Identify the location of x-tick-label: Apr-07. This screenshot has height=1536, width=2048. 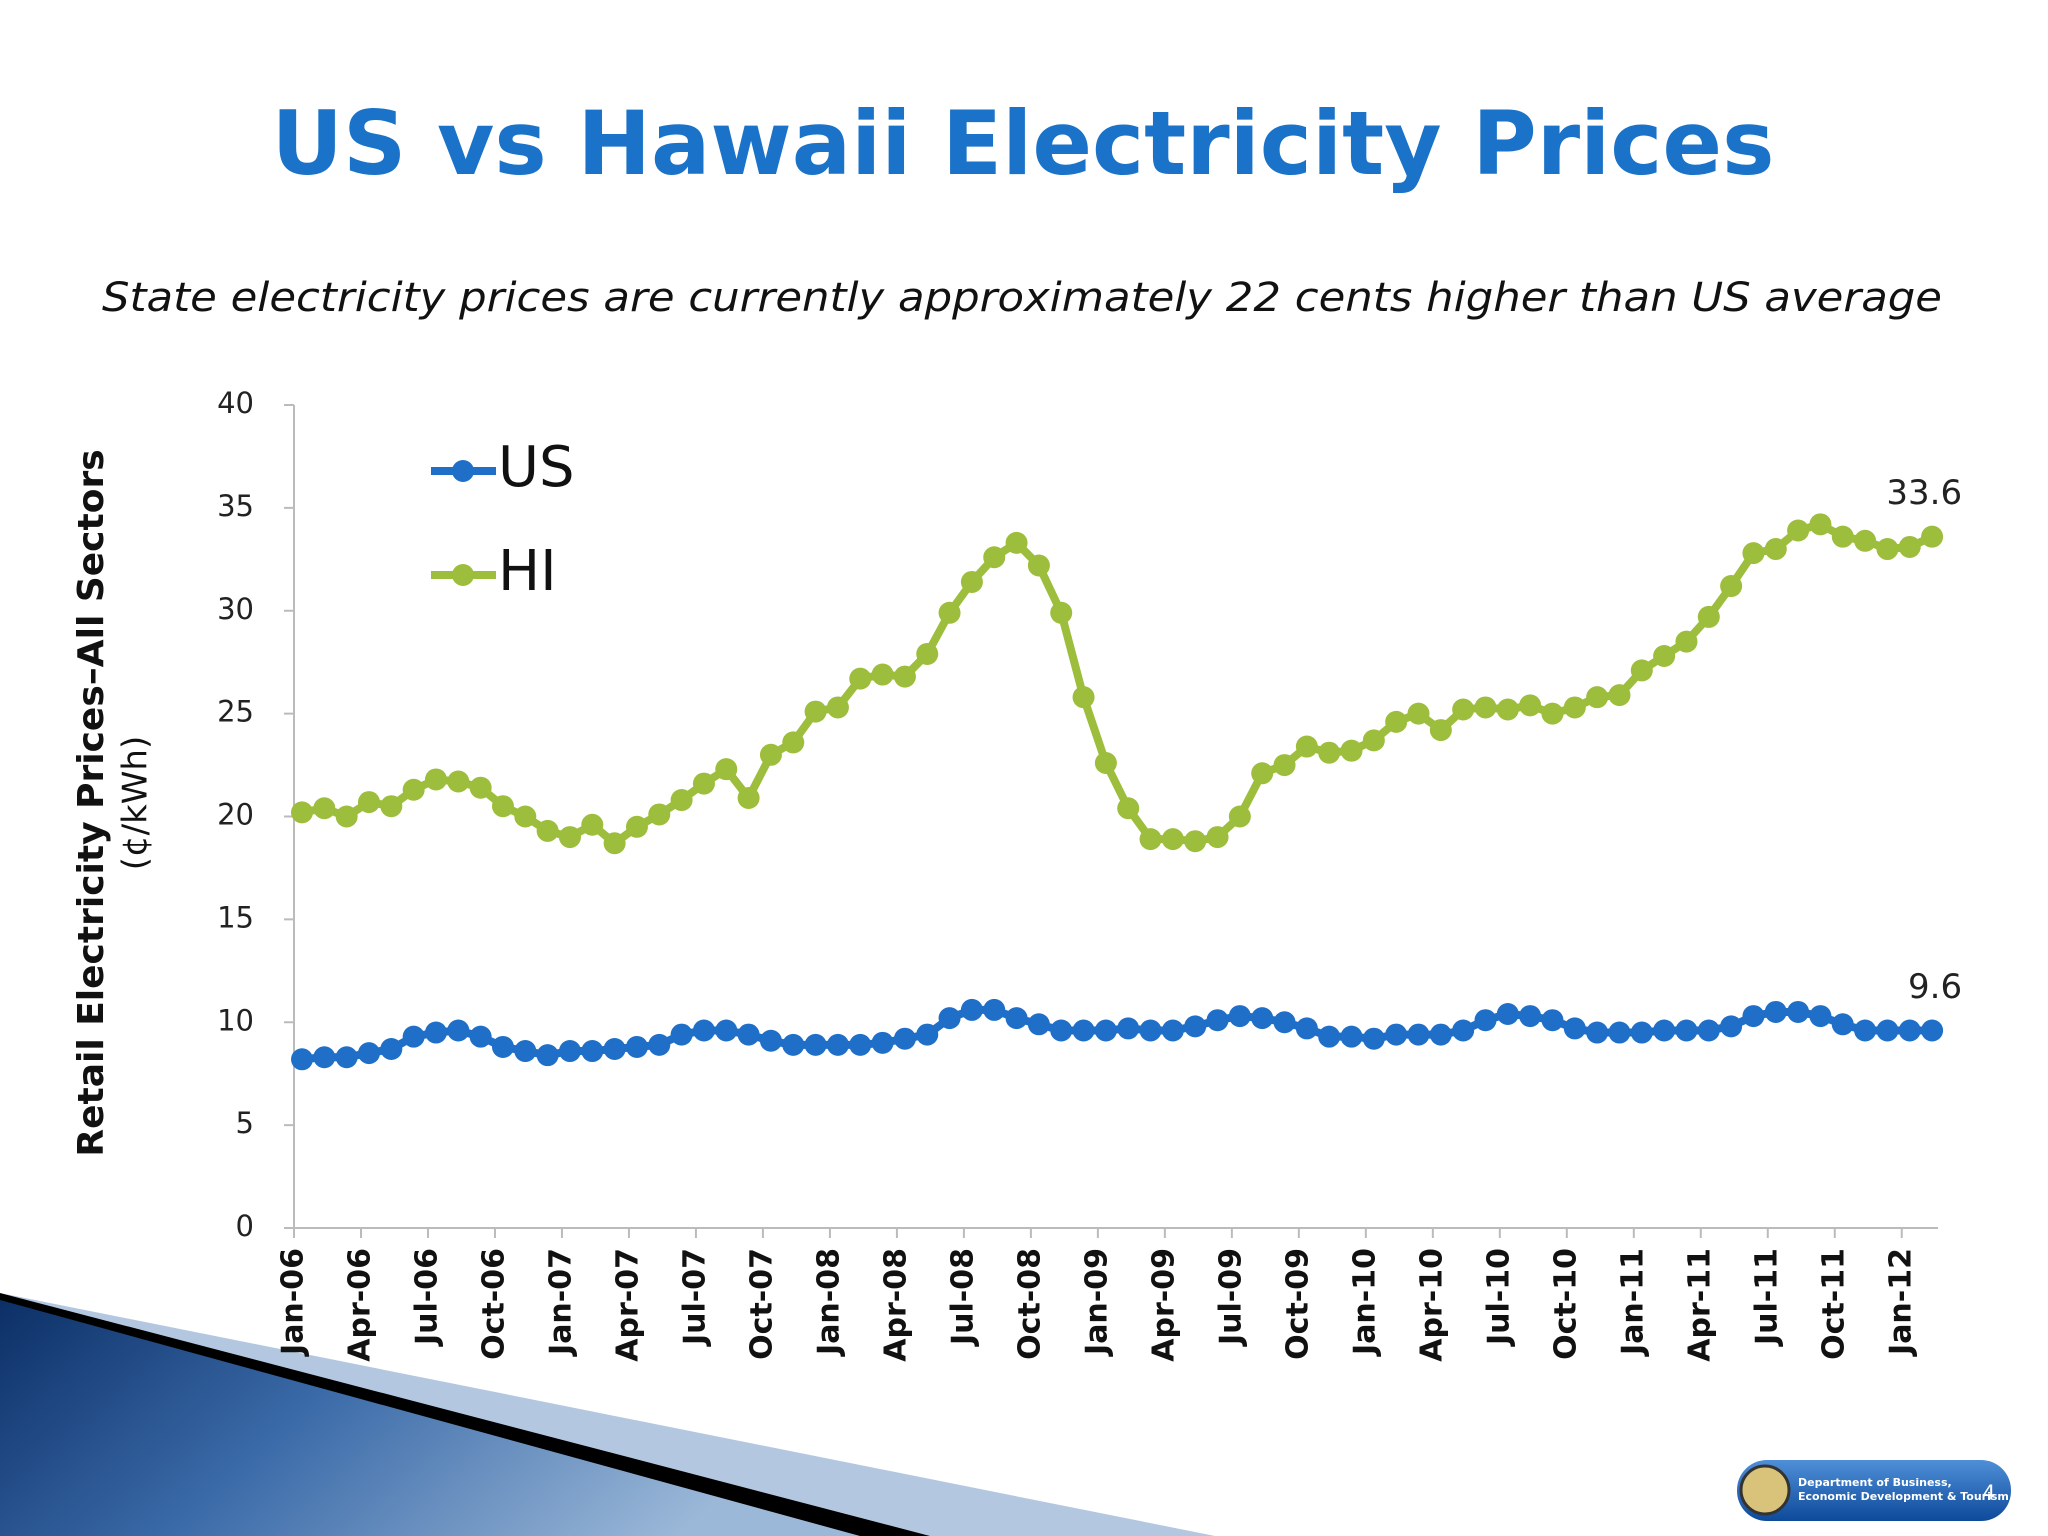
(627, 1305).